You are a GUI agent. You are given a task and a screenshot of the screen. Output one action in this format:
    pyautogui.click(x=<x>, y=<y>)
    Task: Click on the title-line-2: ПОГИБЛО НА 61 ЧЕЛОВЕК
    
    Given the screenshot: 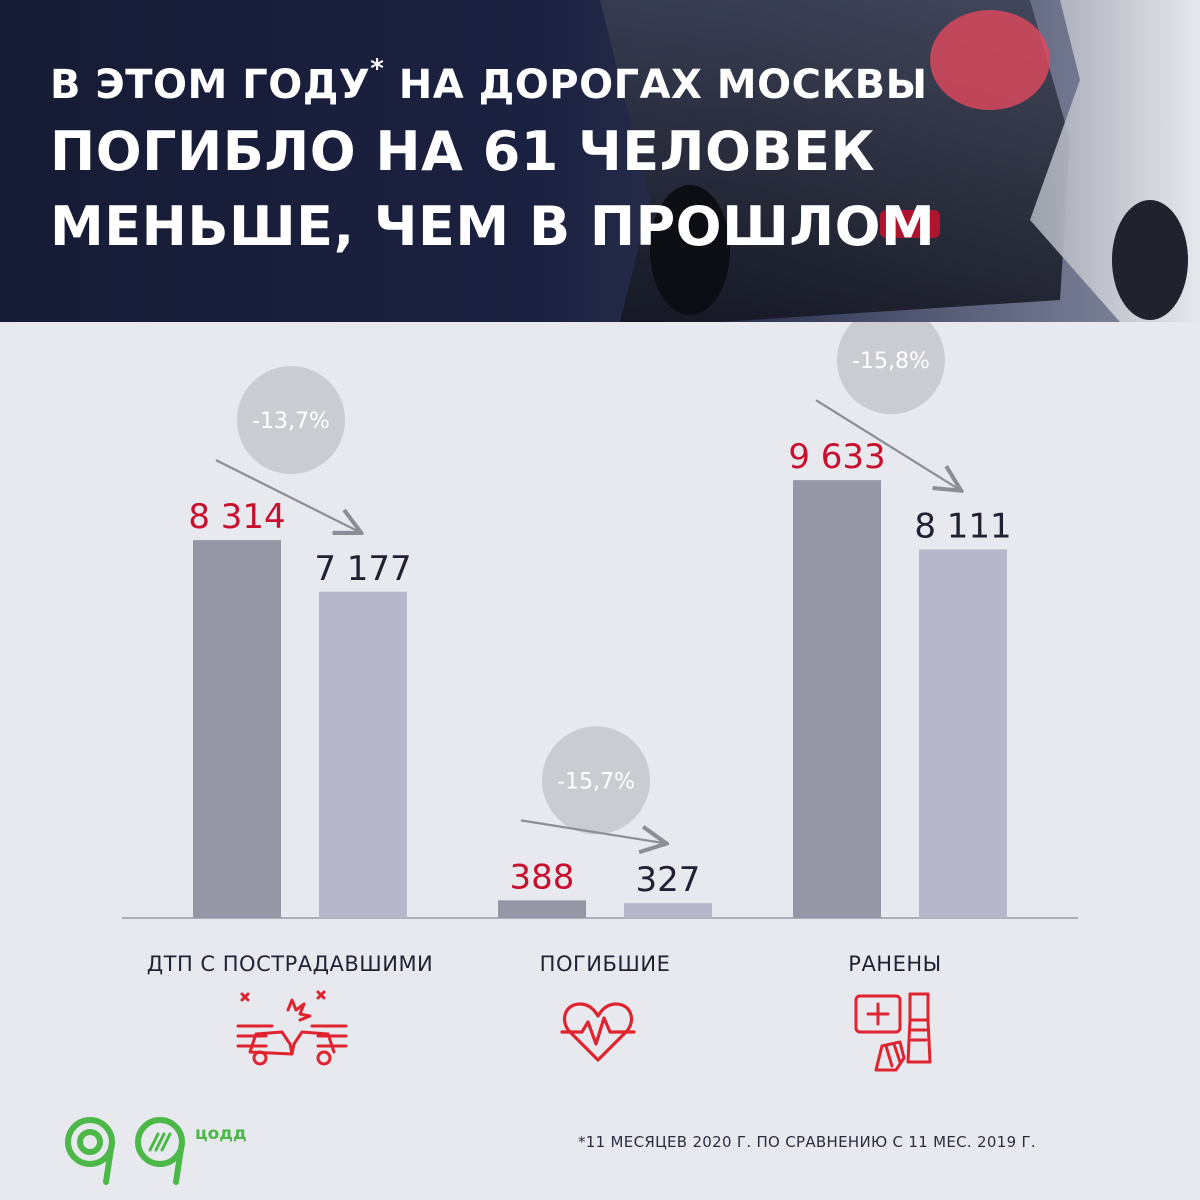 What is the action you would take?
    pyautogui.click(x=463, y=151)
    